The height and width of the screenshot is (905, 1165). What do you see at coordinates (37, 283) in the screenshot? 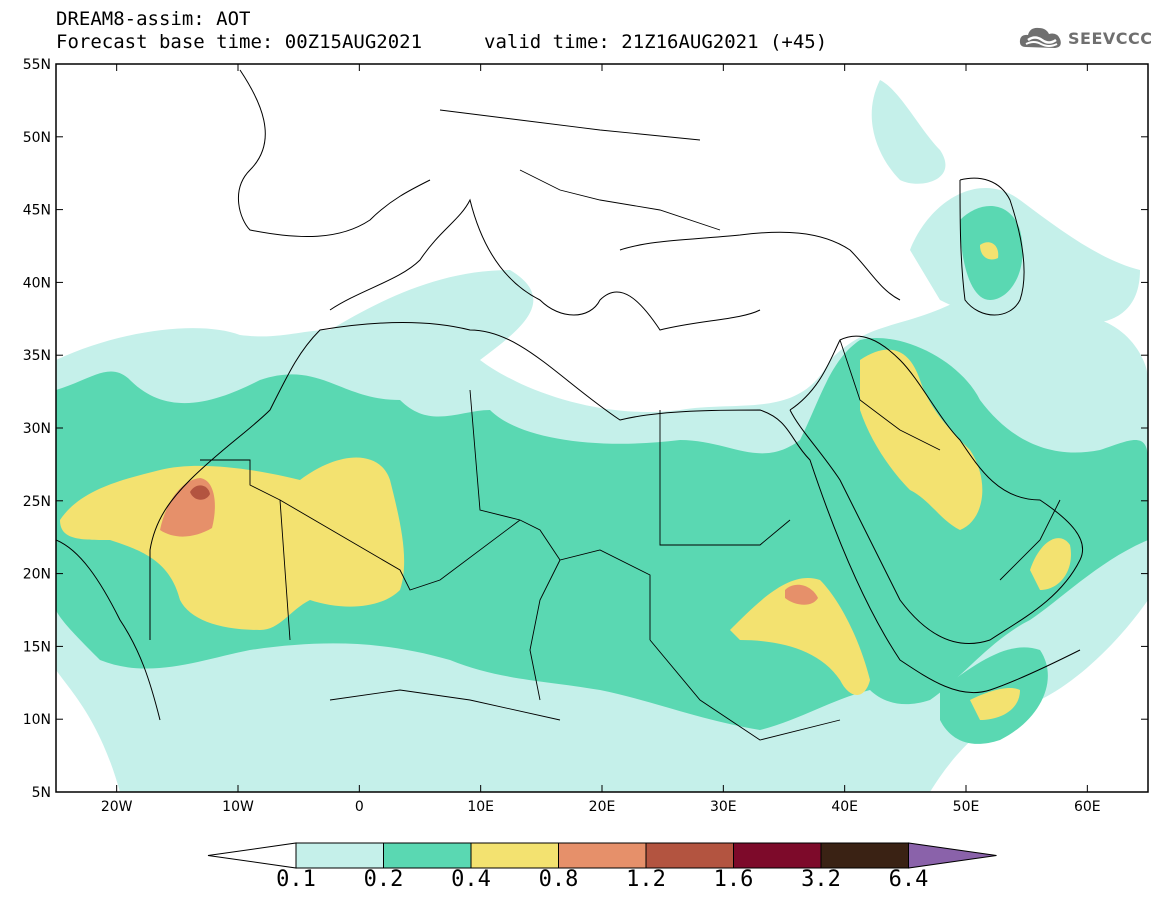
I see `lat-tick-label: 40N` at bounding box center [37, 283].